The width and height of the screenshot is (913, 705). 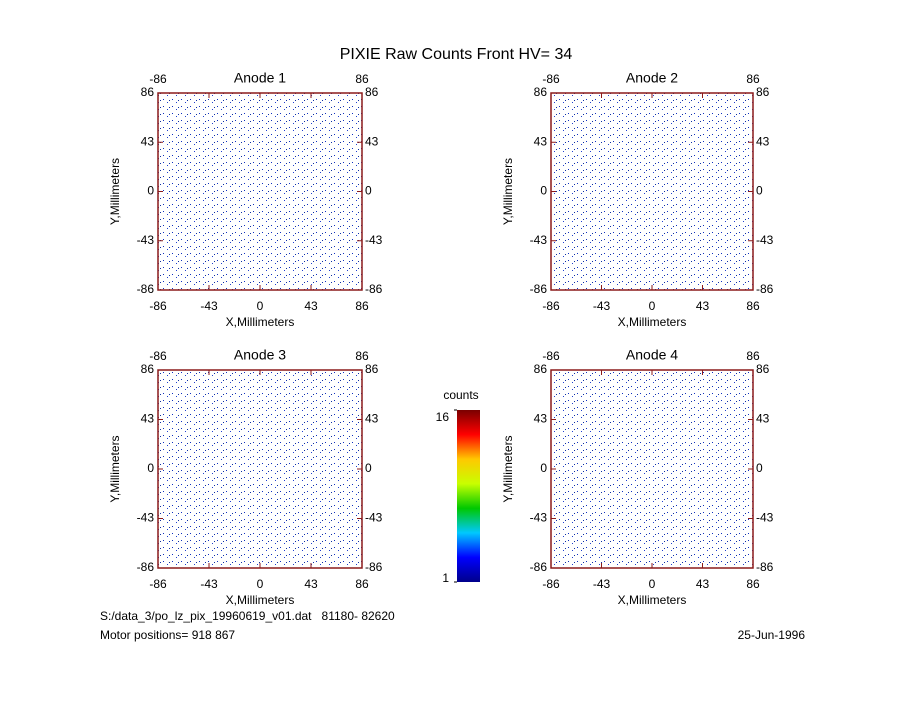 What do you see at coordinates (772, 635) in the screenshot?
I see `date-note: 25-Jun-1996` at bounding box center [772, 635].